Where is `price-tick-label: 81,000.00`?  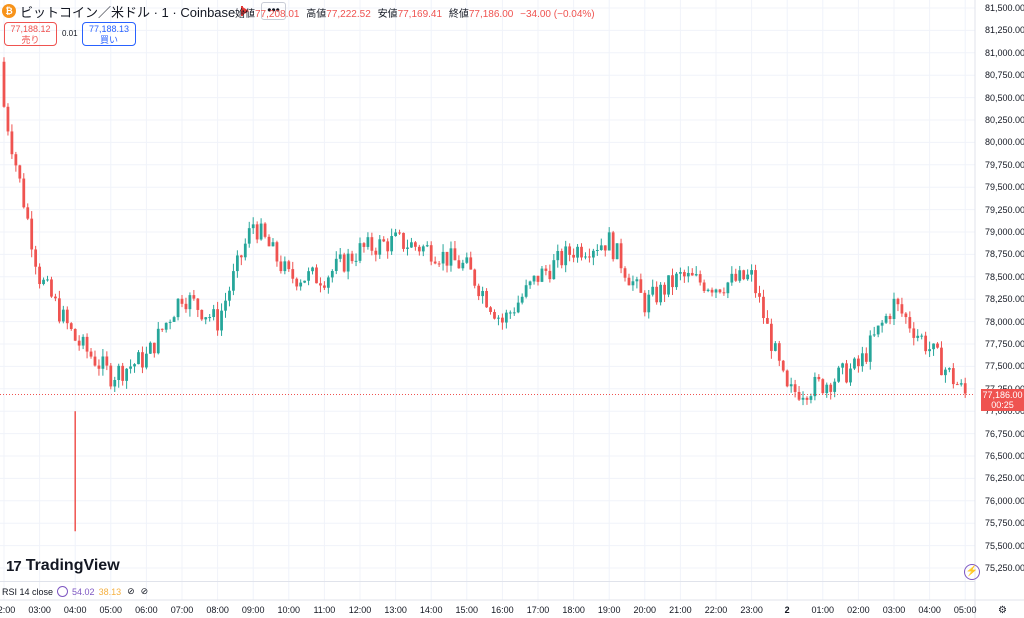
price-tick-label: 81,000.00 is located at coordinates (1004, 52).